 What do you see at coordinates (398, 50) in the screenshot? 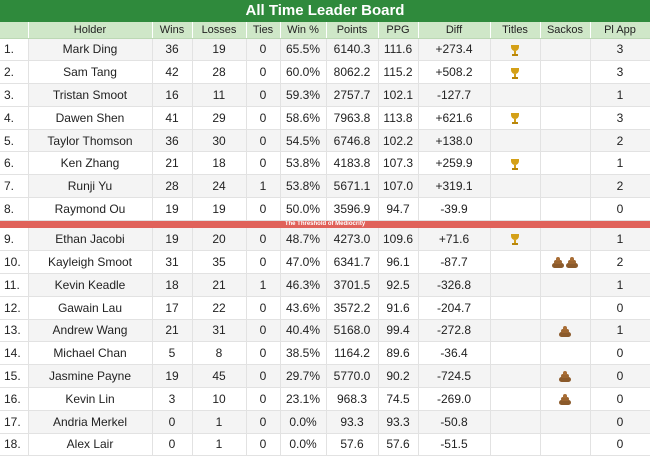
I see `cell-ppg: 111.6` at bounding box center [398, 50].